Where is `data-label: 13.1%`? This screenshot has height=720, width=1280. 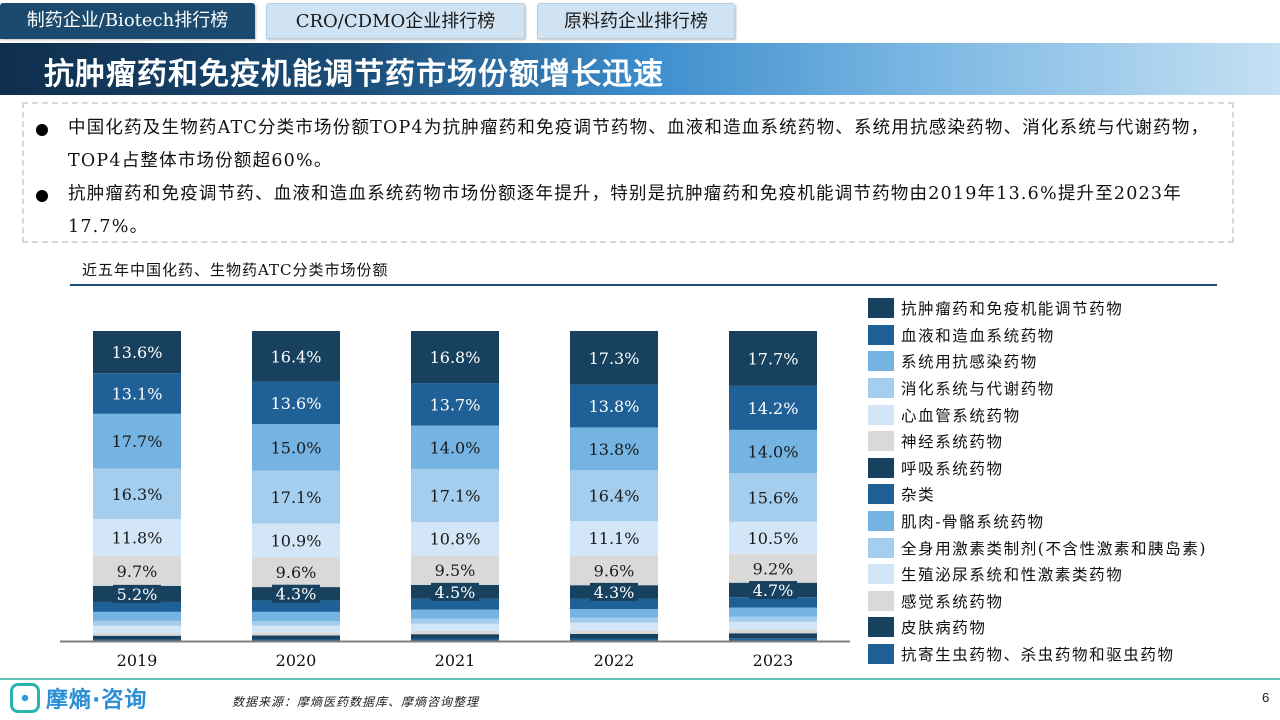 data-label: 13.1% is located at coordinates (137, 393).